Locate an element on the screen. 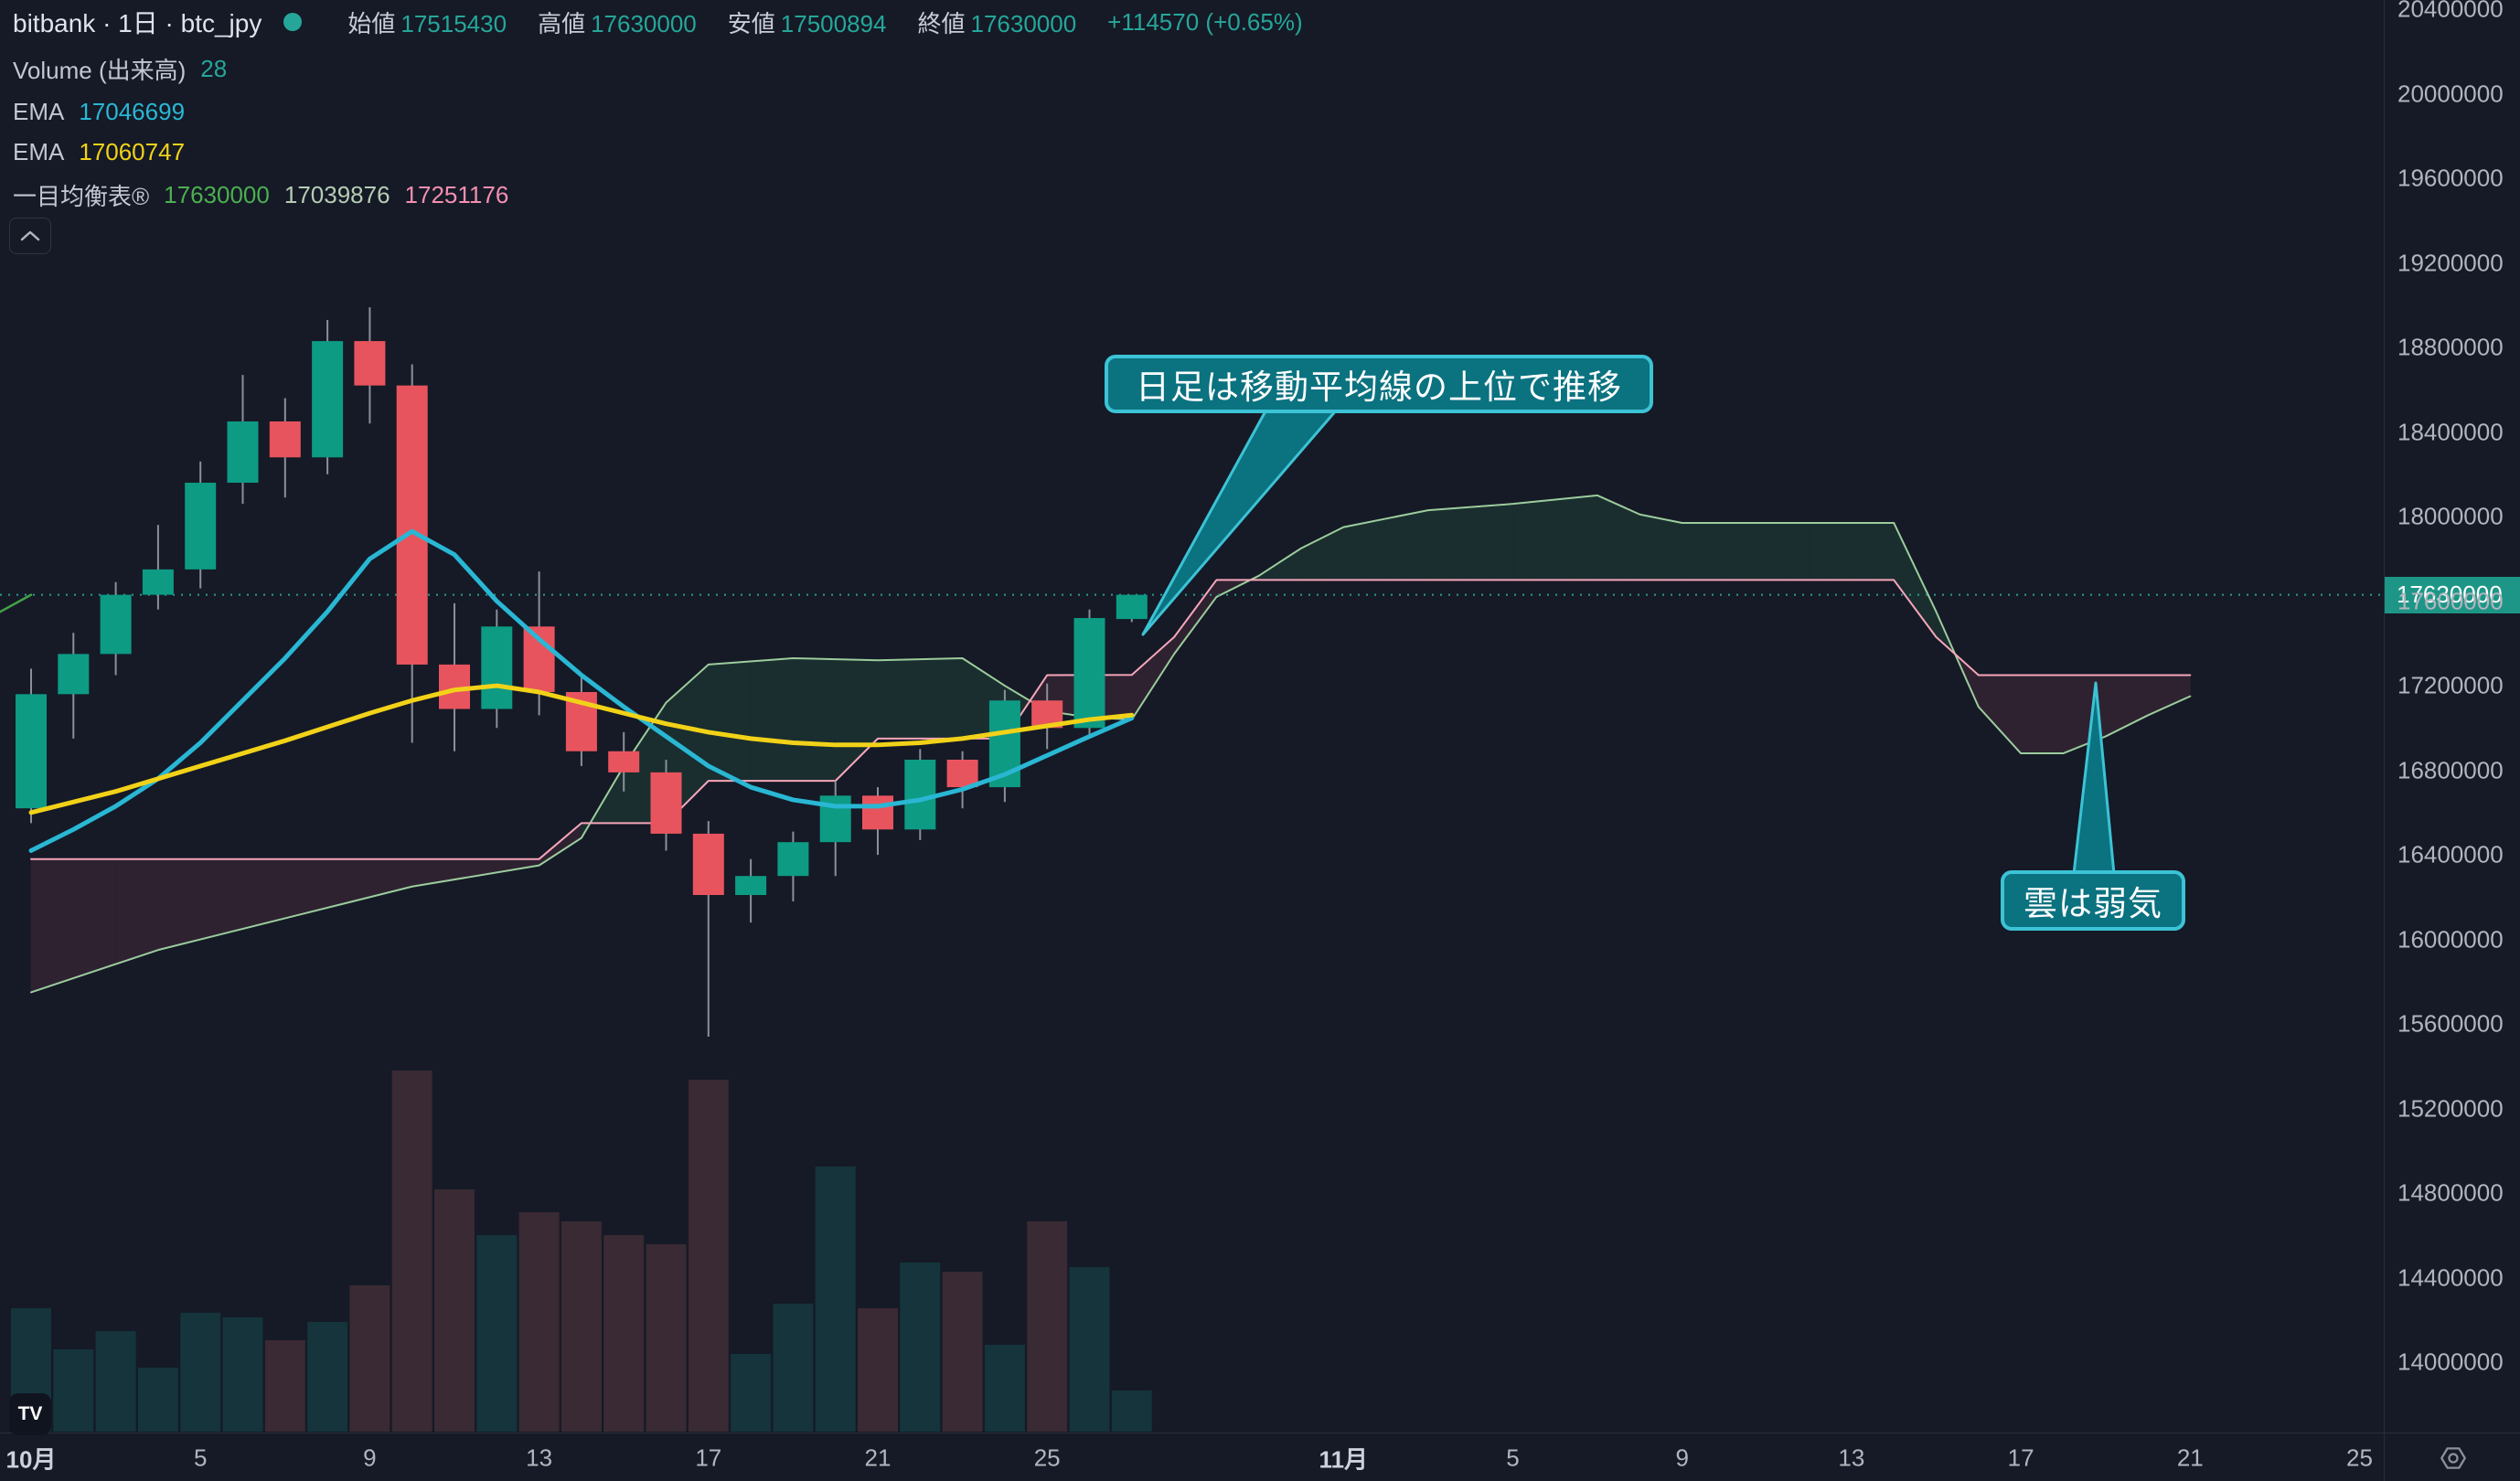 This screenshot has height=1481, width=2520. tradingview-logo: TV is located at coordinates (30, 1414).